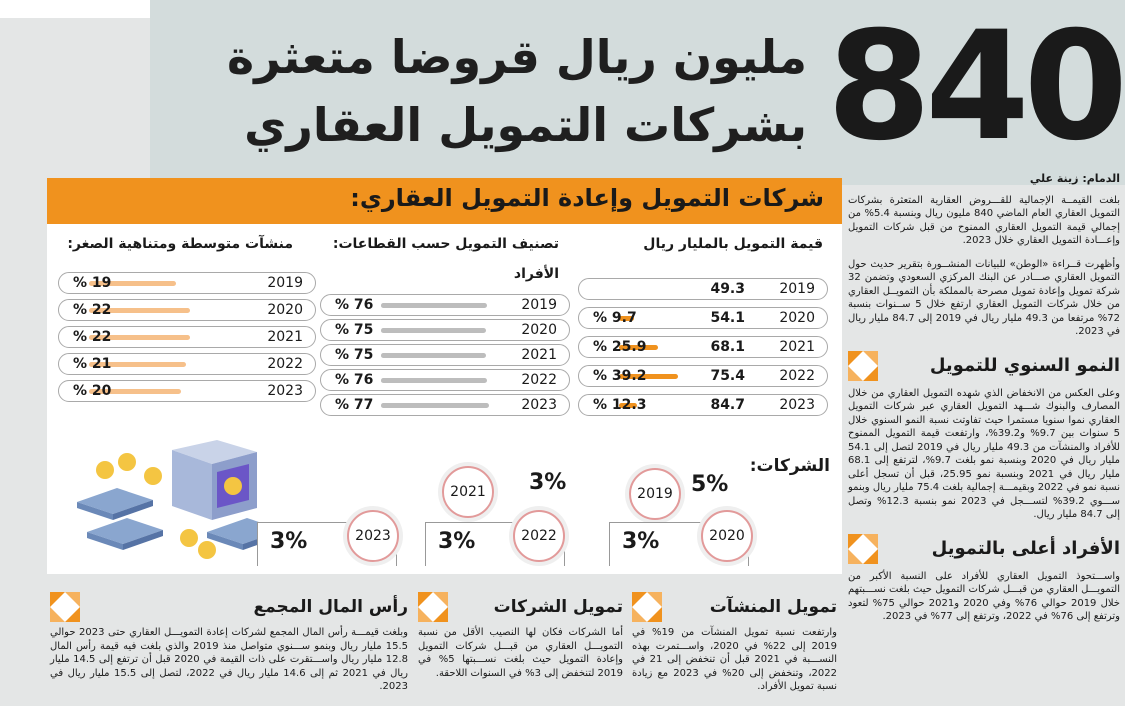  Describe the element at coordinates (373, 536) in the screenshot. I see `year-badge-2023: 2023` at that location.